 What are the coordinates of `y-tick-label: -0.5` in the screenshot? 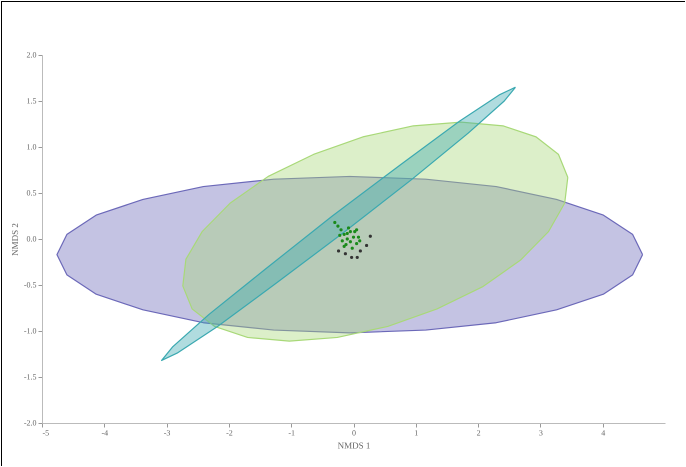 It's located at (30, 285).